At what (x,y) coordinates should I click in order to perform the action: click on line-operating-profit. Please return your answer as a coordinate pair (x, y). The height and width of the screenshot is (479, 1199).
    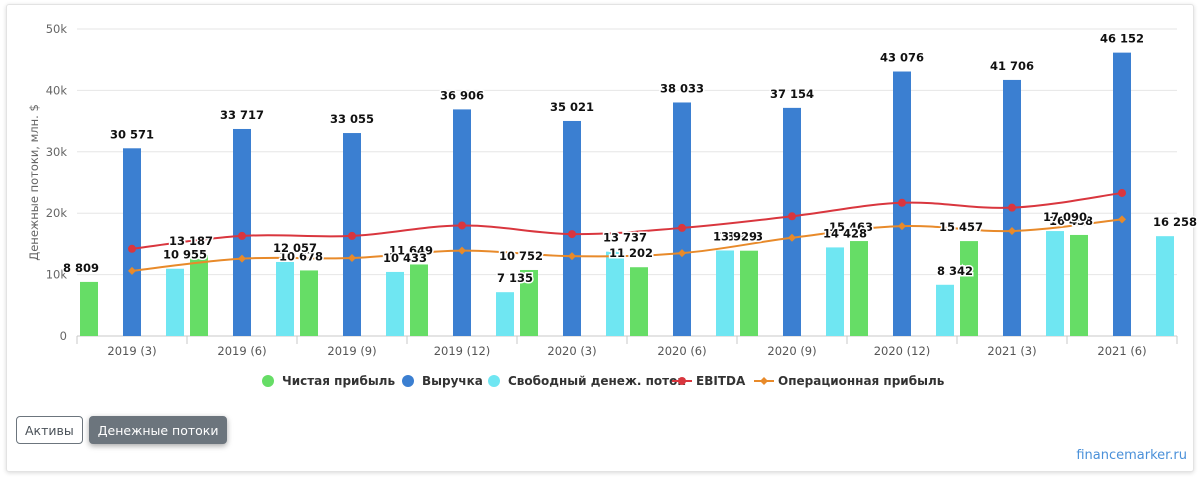
    Looking at the image, I should click on (627, 245).